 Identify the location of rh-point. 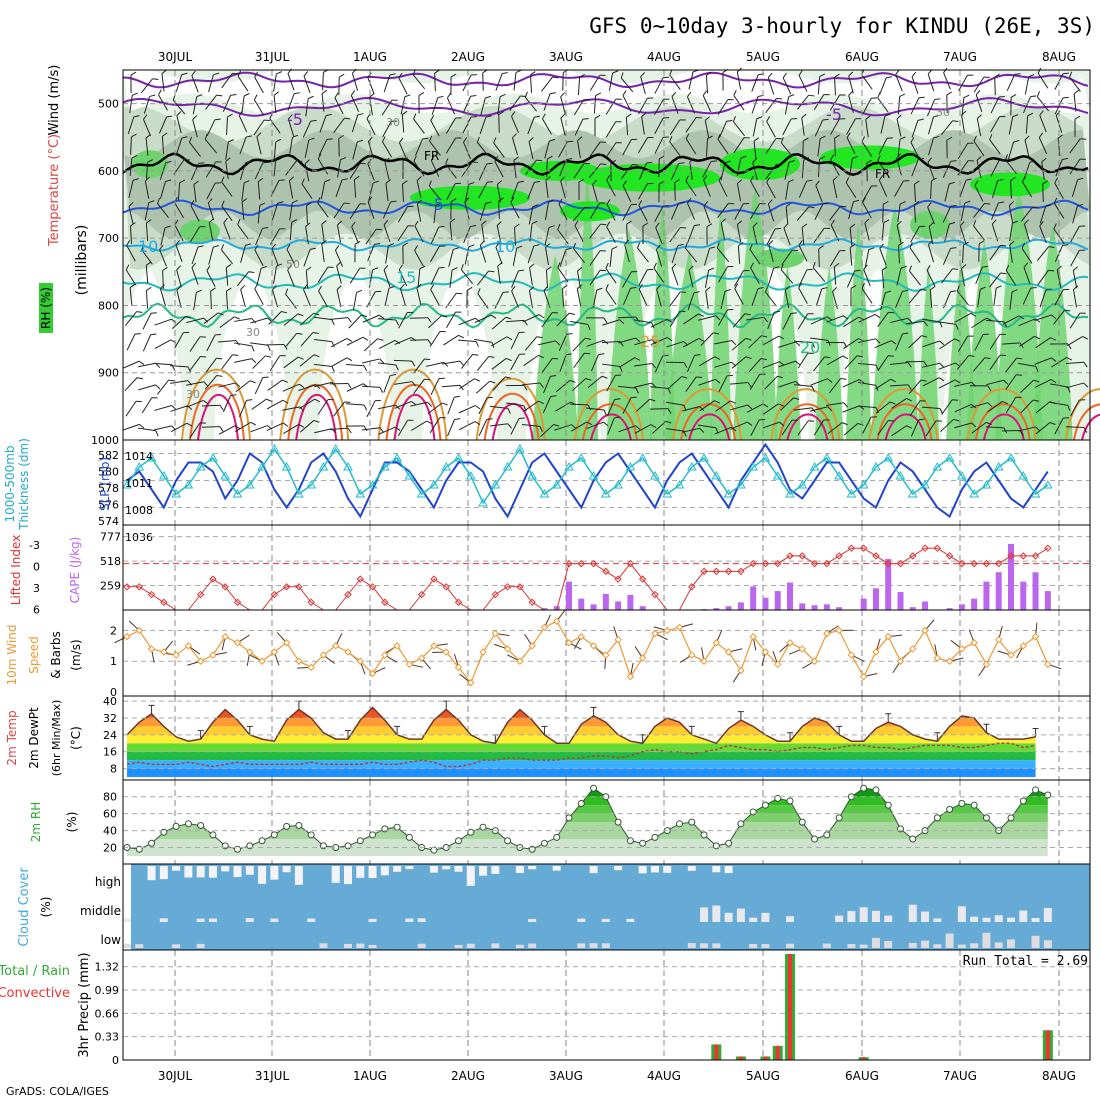
(876, 790).